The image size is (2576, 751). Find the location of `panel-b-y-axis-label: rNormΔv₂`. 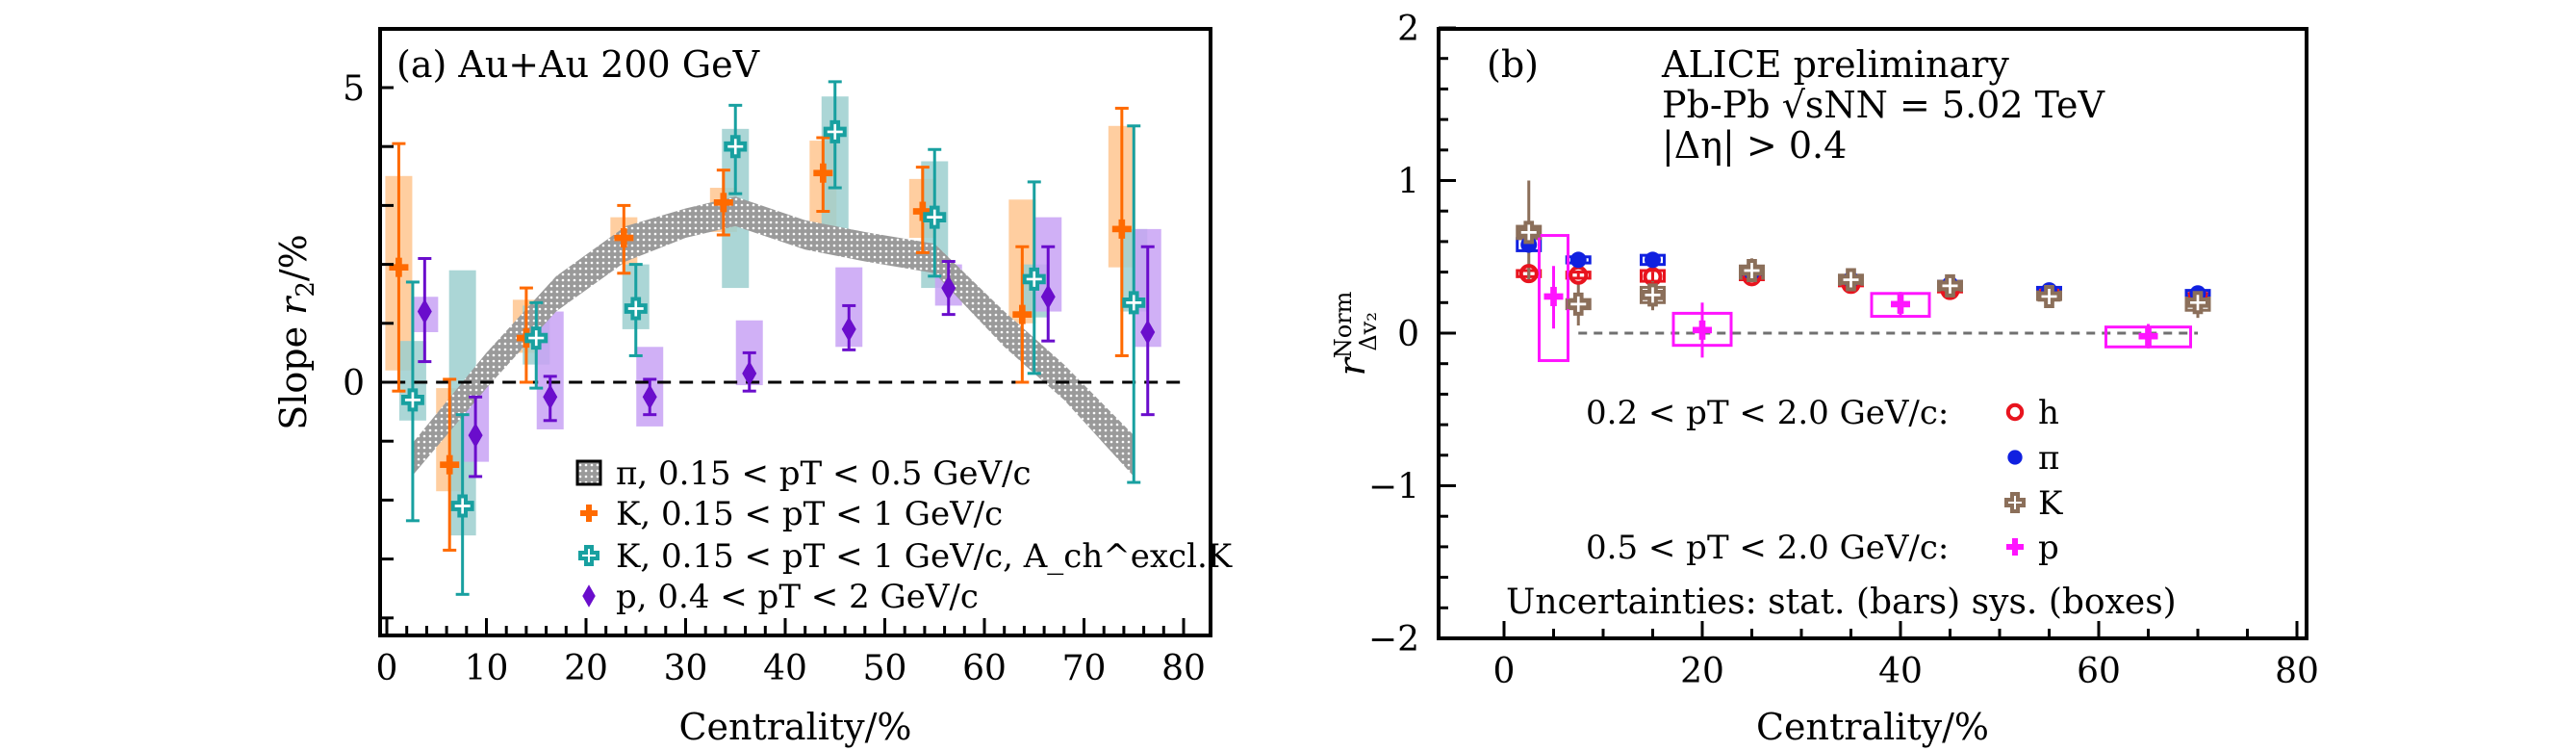

panel-b-y-axis-label: rNormΔv₂ is located at coordinates (1356, 333).